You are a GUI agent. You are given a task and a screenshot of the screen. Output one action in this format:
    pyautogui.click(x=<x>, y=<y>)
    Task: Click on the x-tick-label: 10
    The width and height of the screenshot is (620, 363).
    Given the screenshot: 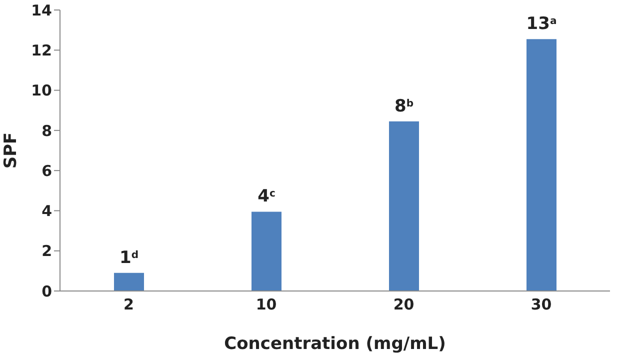 What is the action you would take?
    pyautogui.click(x=266, y=305)
    